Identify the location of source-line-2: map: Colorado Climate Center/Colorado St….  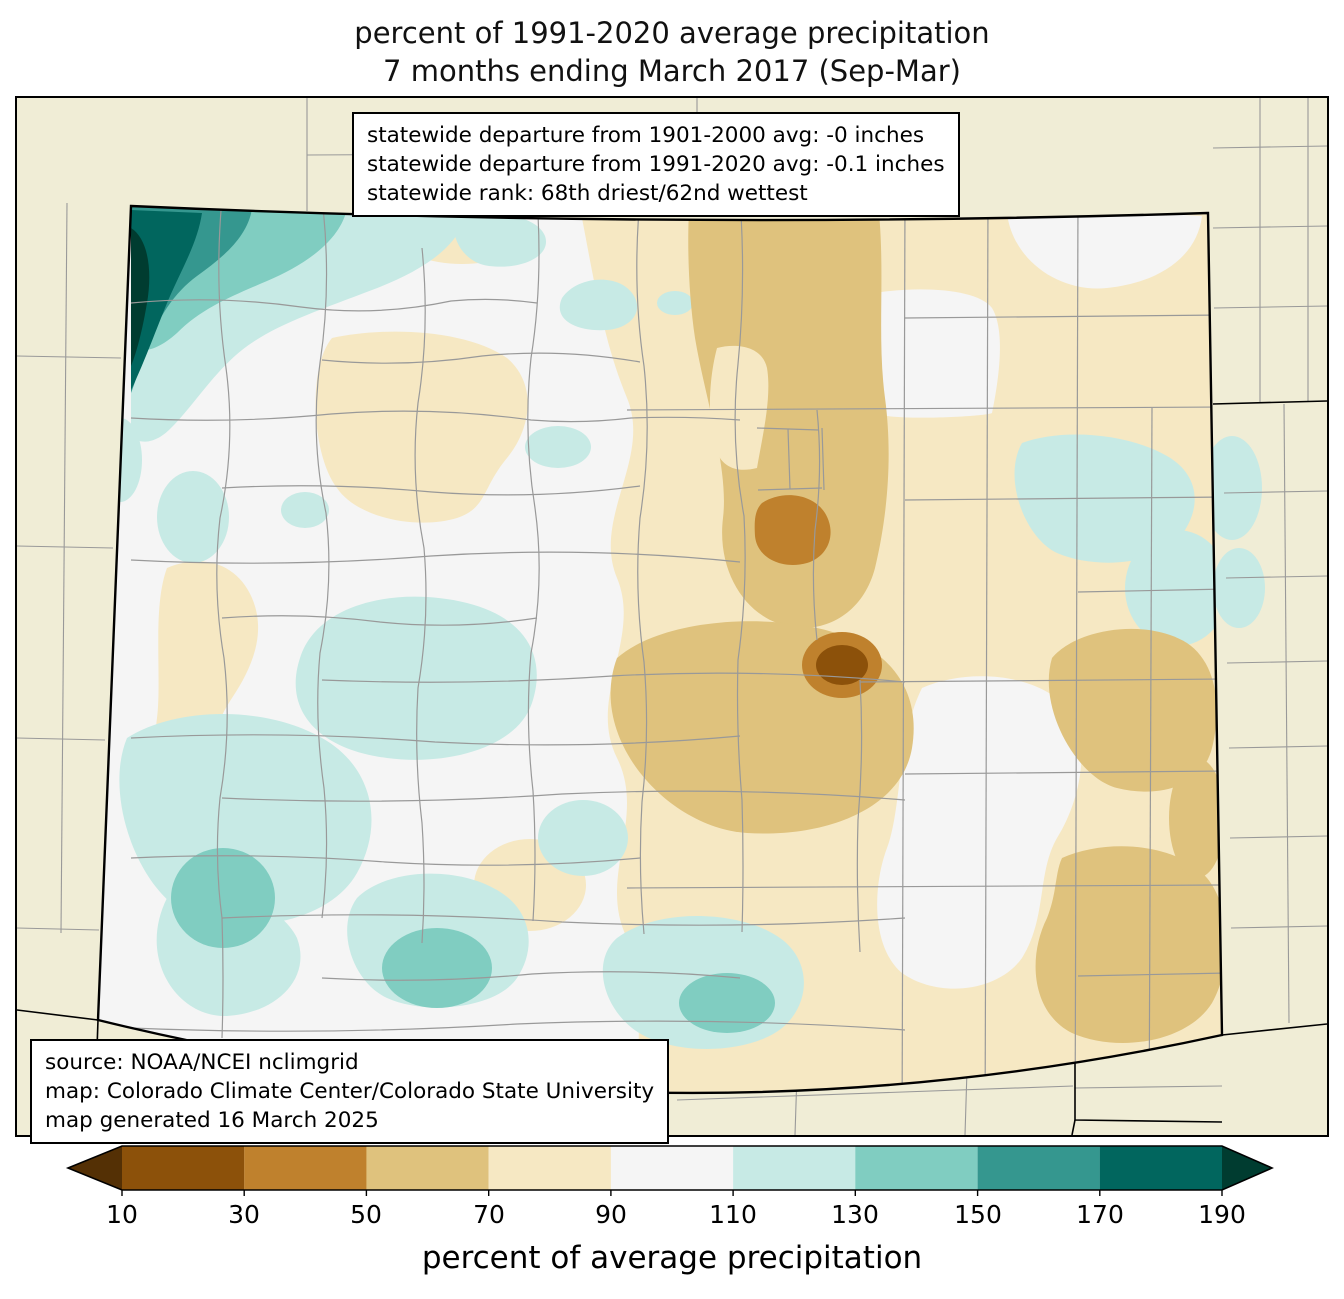
(350, 1091).